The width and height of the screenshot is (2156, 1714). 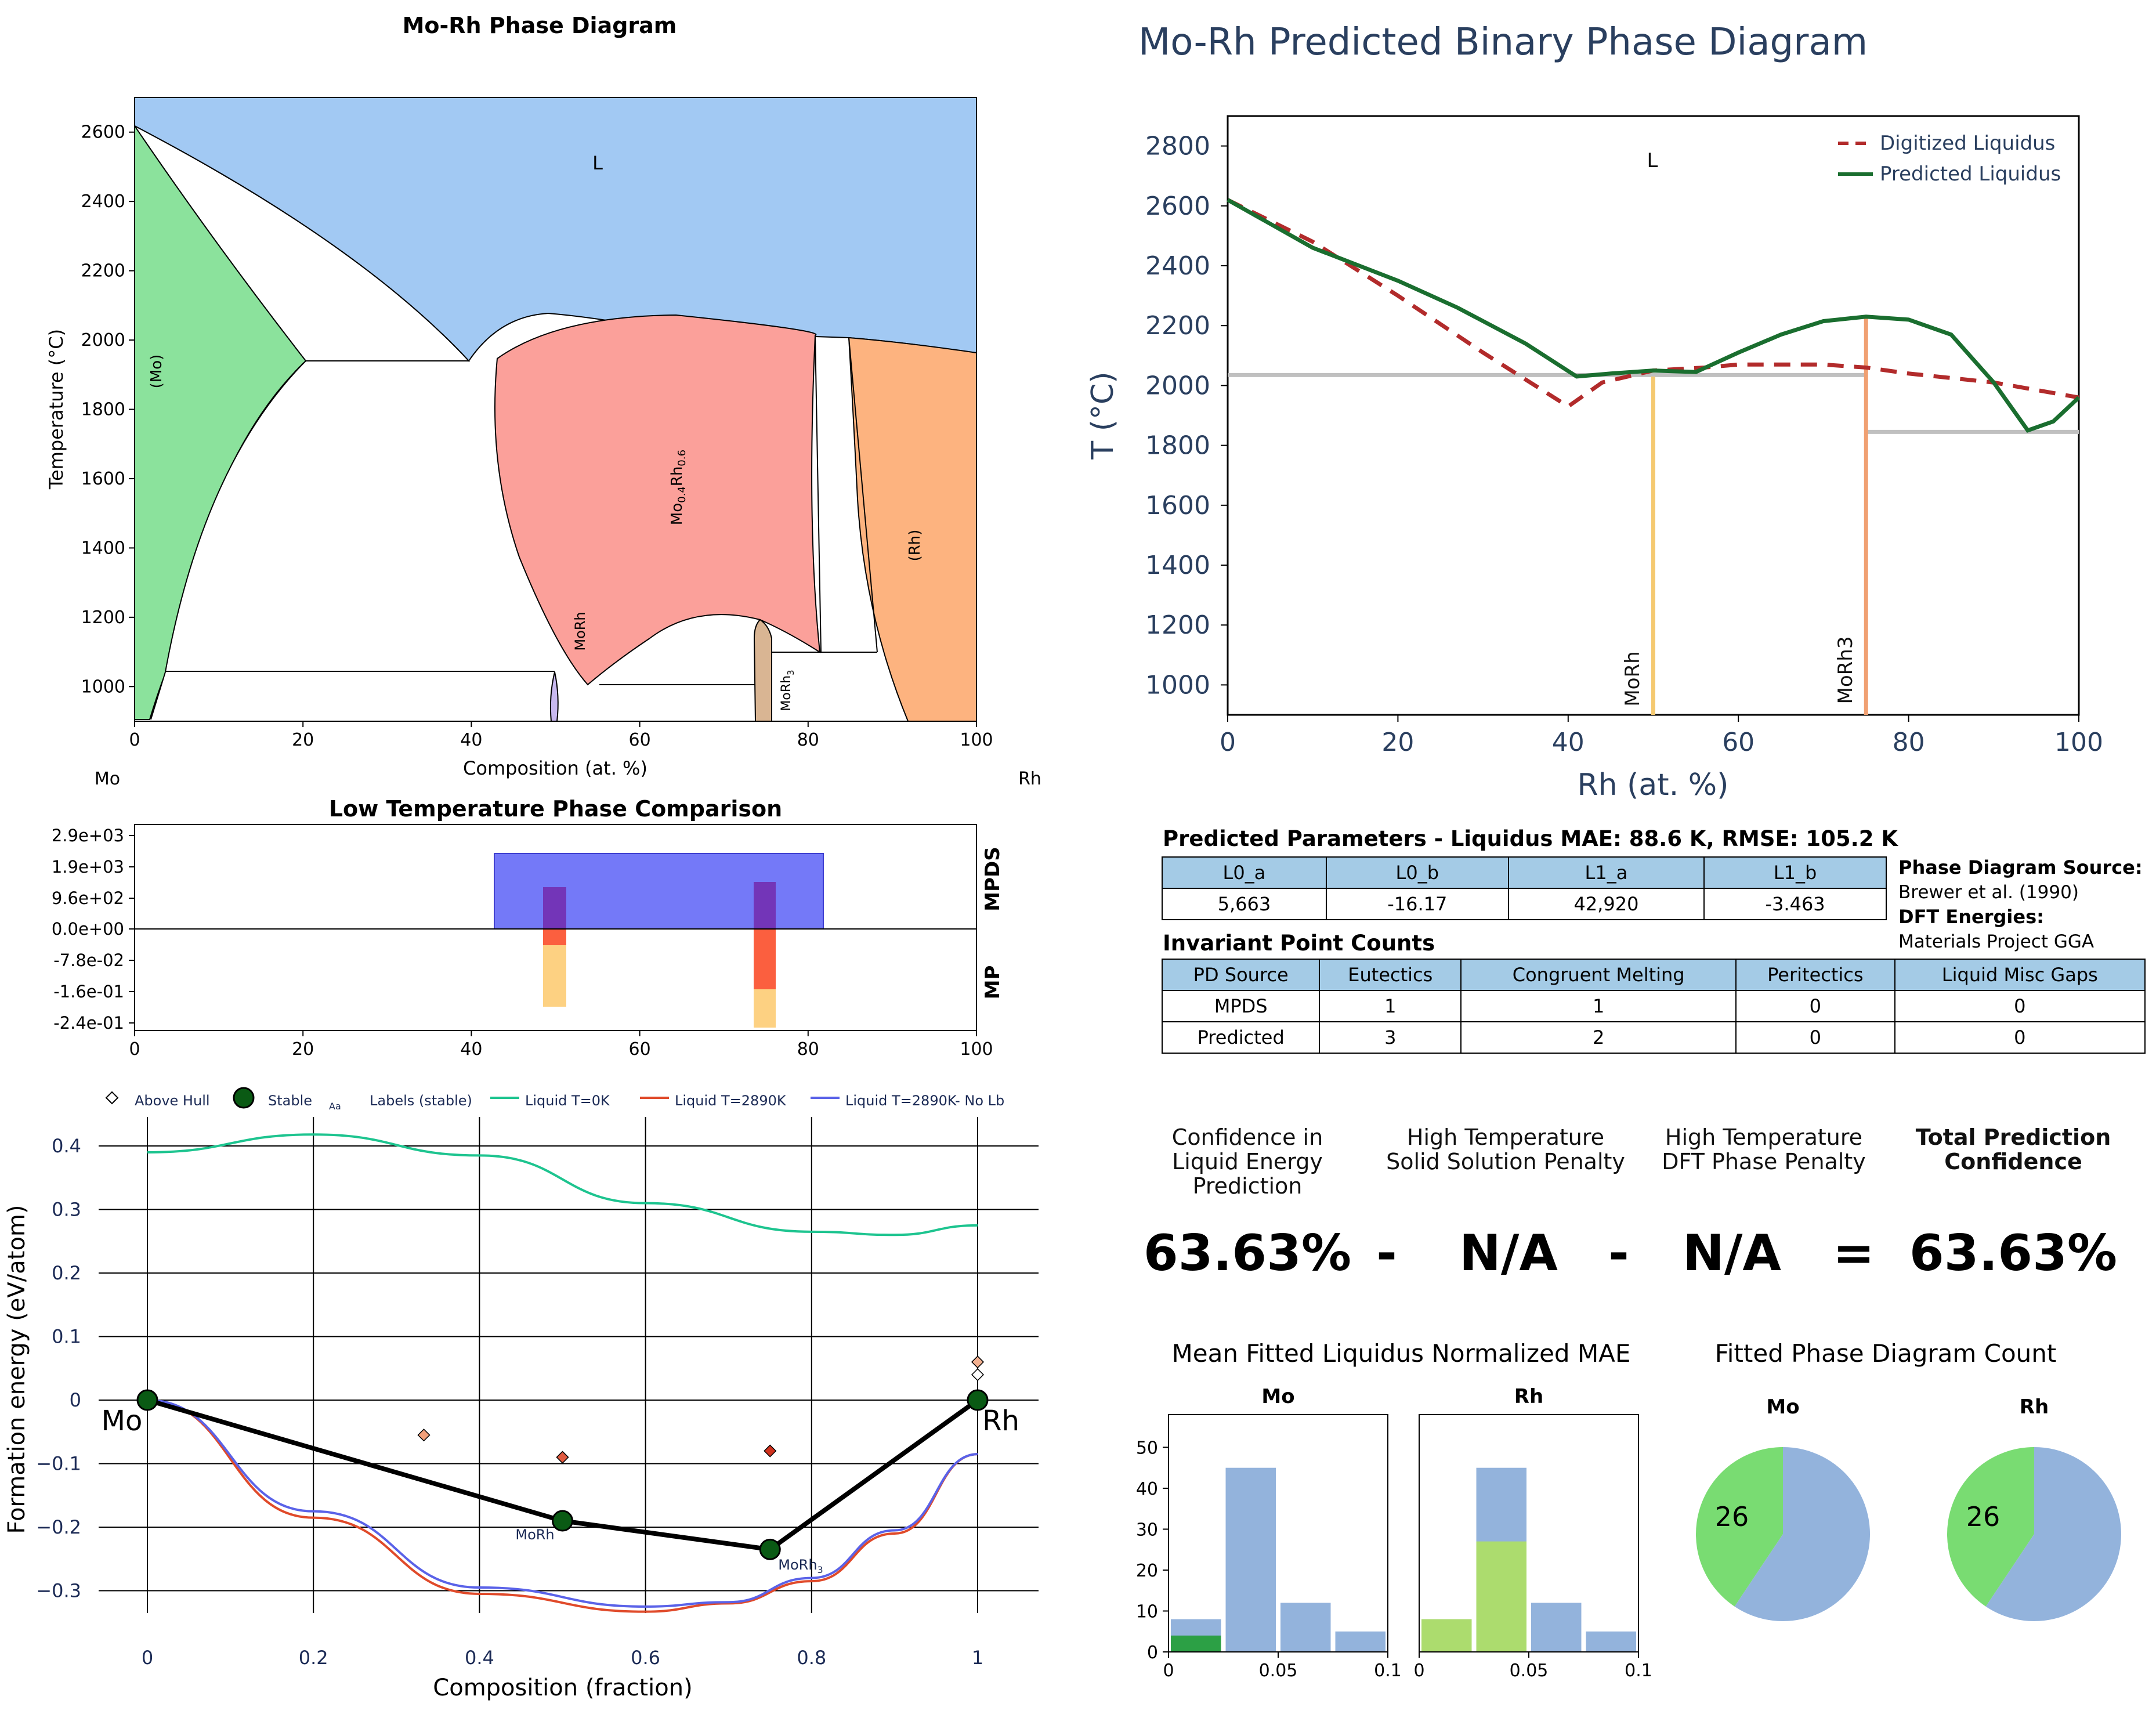 I want to click on hull-liquid-2890k, so click(x=562, y=1506).